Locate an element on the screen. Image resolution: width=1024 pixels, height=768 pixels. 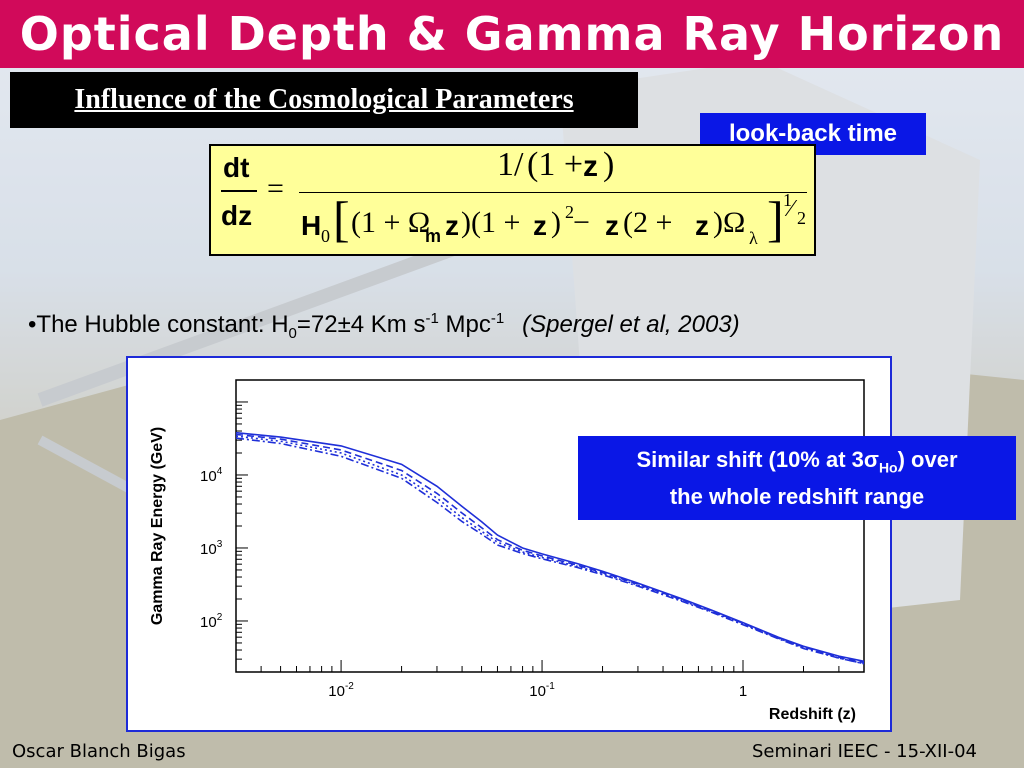
x-tick-exponent: -1 is located at coordinates (550, 686).